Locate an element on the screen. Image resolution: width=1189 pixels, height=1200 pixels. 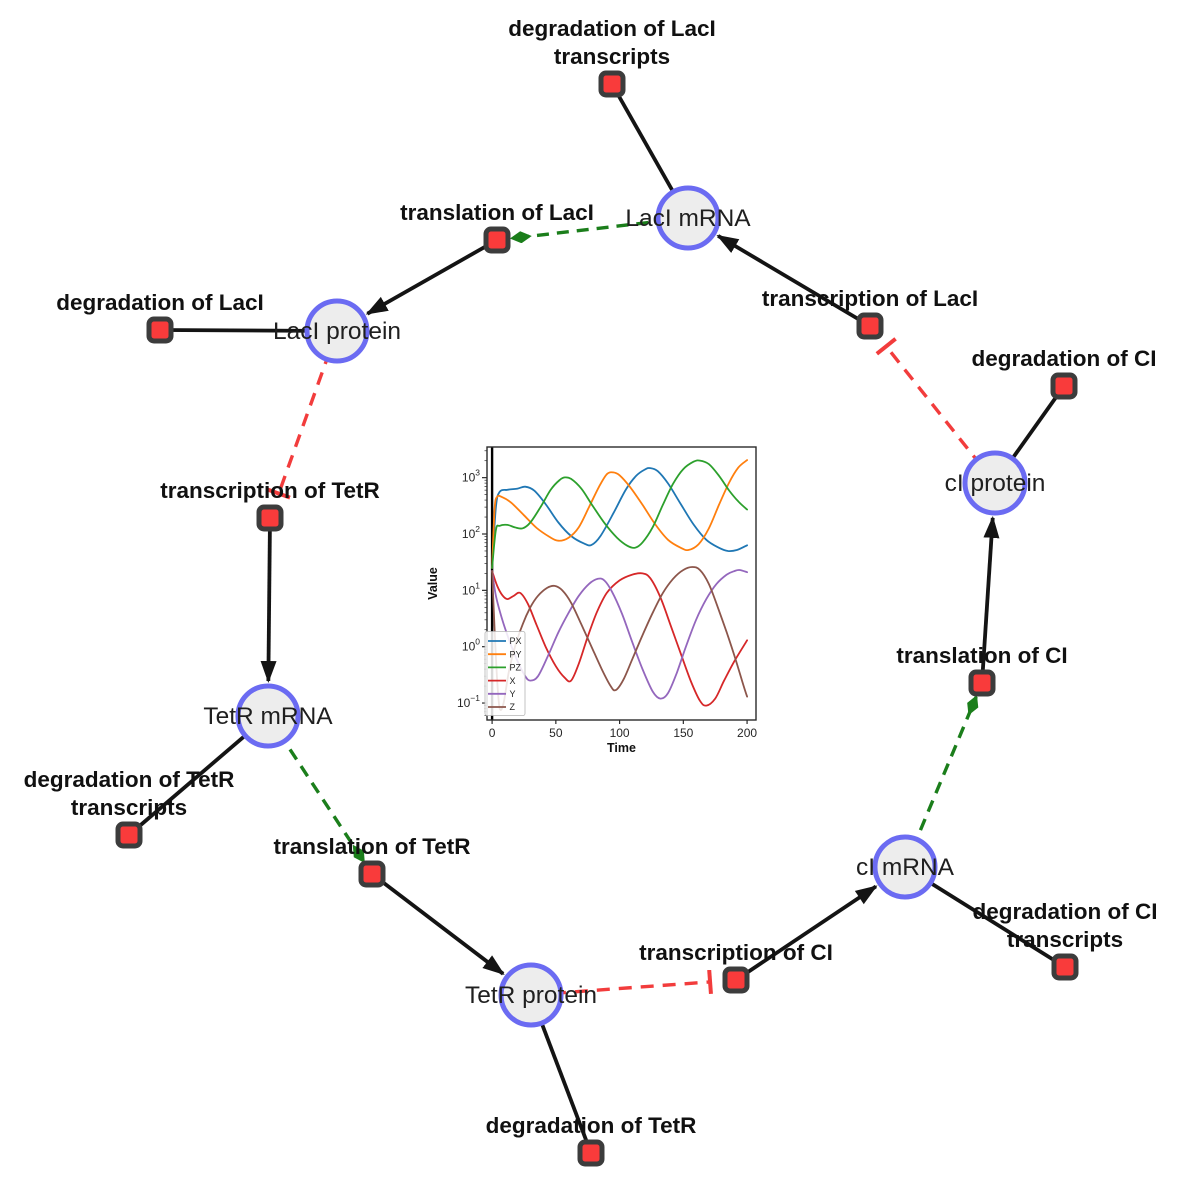
x-tick-label: 0 is located at coordinates (492, 733).